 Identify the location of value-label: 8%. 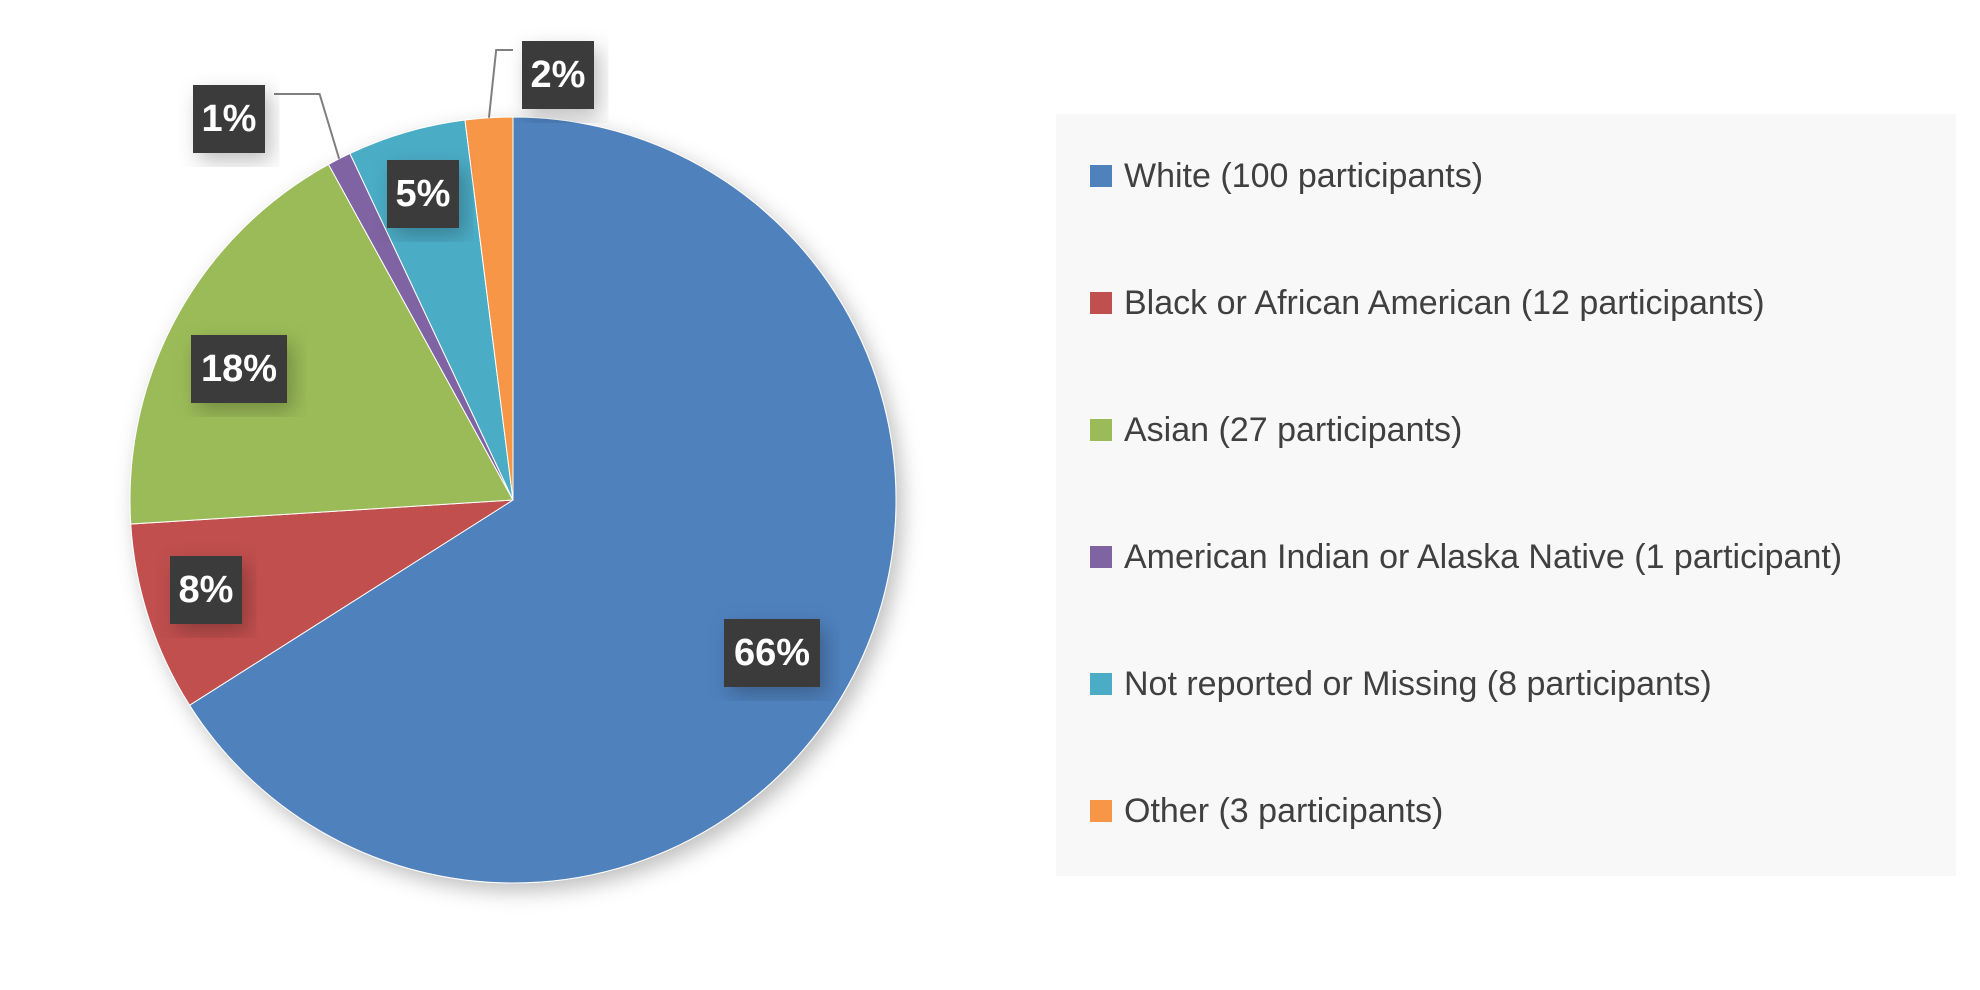
(206, 590).